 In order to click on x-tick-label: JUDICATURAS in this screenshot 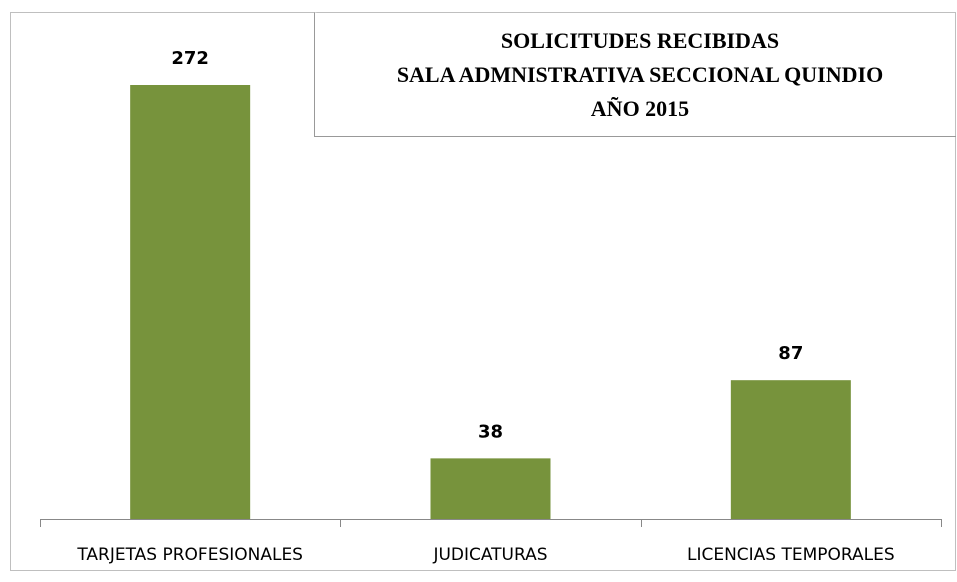, I will do `click(489, 555)`.